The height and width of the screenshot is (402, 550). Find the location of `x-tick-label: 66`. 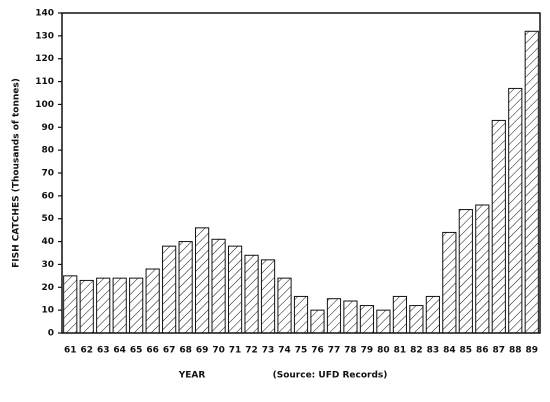

x-tick-label: 66 is located at coordinates (152, 351).